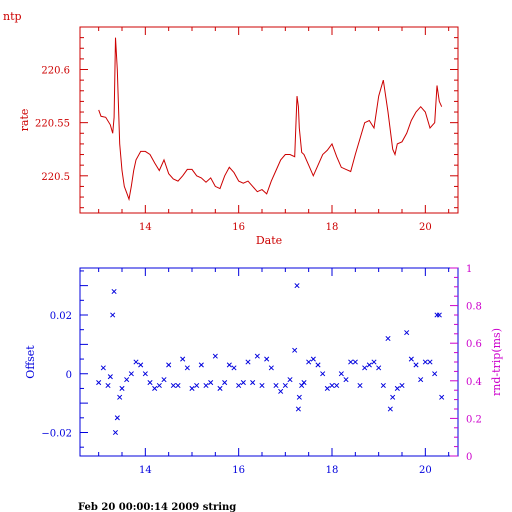  What do you see at coordinates (425, 470) in the screenshot?
I see `offset-x-tick-label: 20` at bounding box center [425, 470].